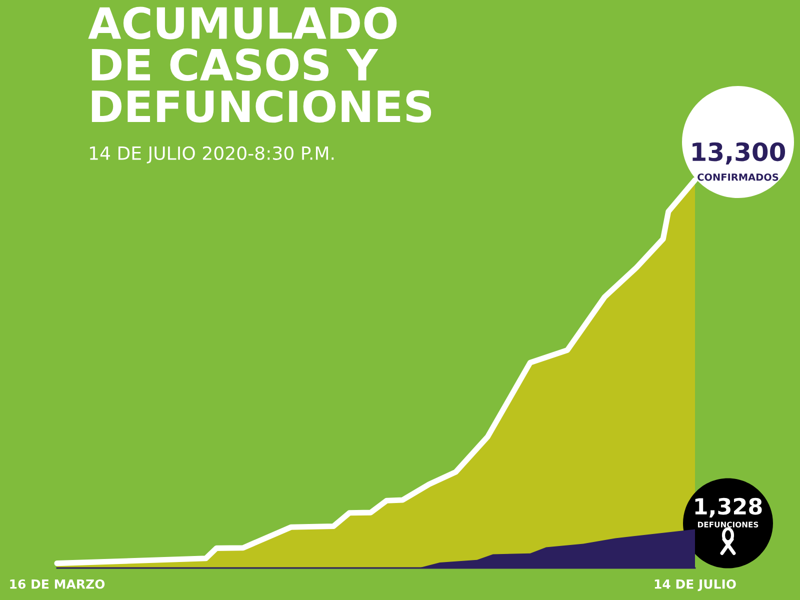  Describe the element at coordinates (260, 64) in the screenshot. I see `chart-title: ACUMULADO DE CASOS Y DEFUNCIONES` at that location.